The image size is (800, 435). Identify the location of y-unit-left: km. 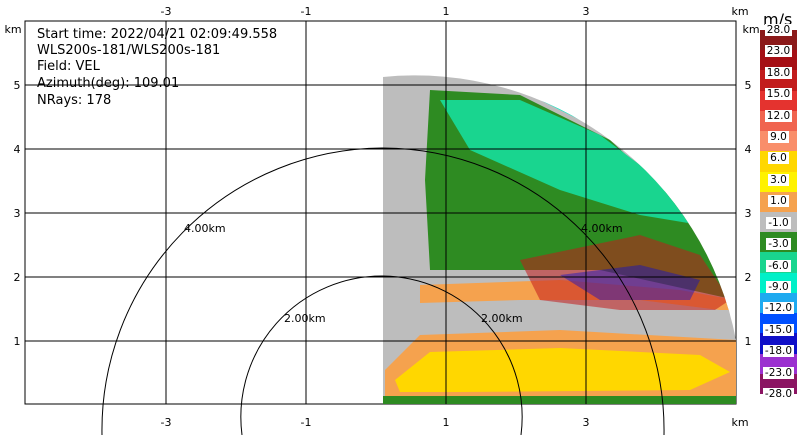
(12, 29).